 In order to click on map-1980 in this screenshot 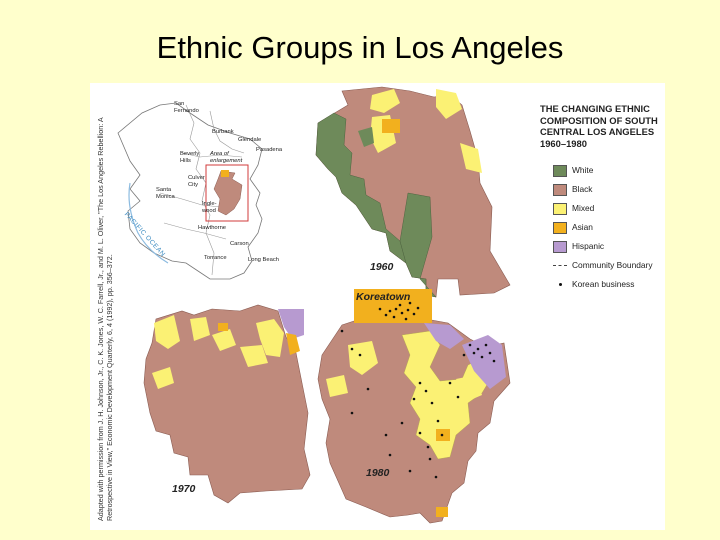, I will do `click(414, 406)`.